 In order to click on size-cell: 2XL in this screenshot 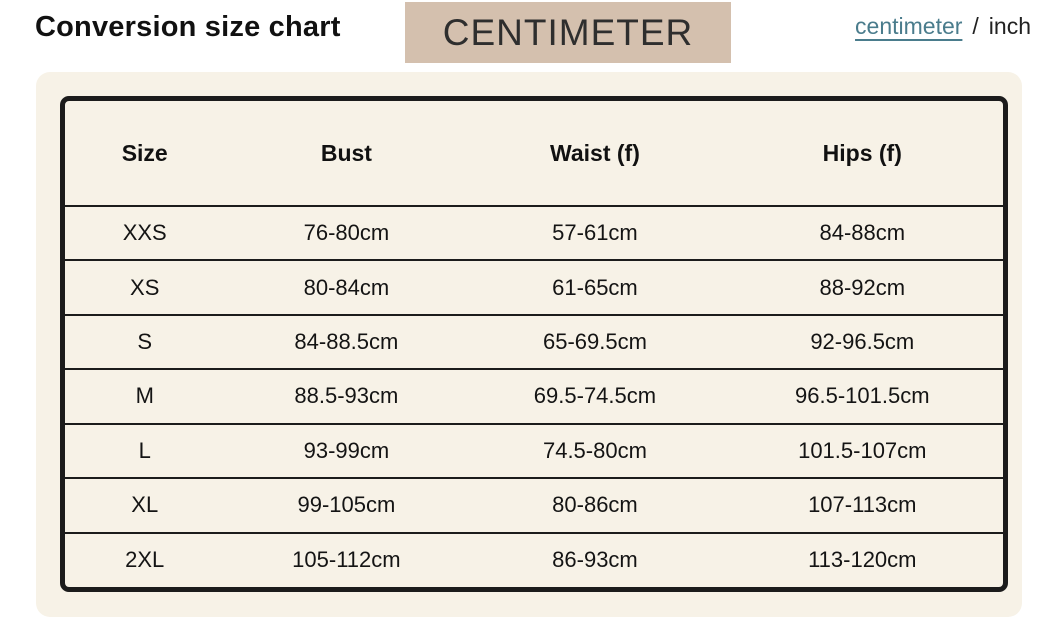, I will do `click(145, 559)`.